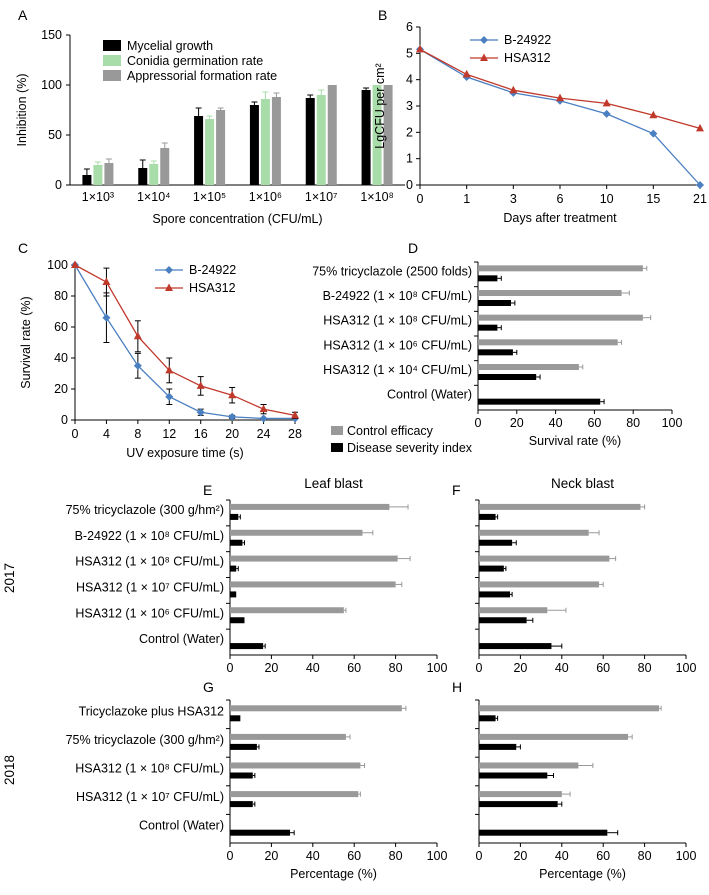 This screenshot has width=709, height=895. Describe the element at coordinates (409, 132) in the screenshot. I see `y-tick-label: 2` at that location.